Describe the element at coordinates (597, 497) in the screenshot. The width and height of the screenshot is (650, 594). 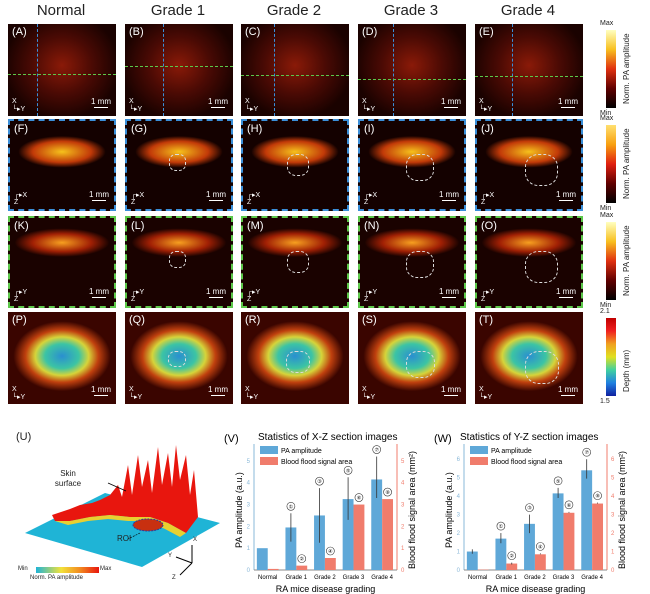
I see `annotation-label: ⑧` at that location.